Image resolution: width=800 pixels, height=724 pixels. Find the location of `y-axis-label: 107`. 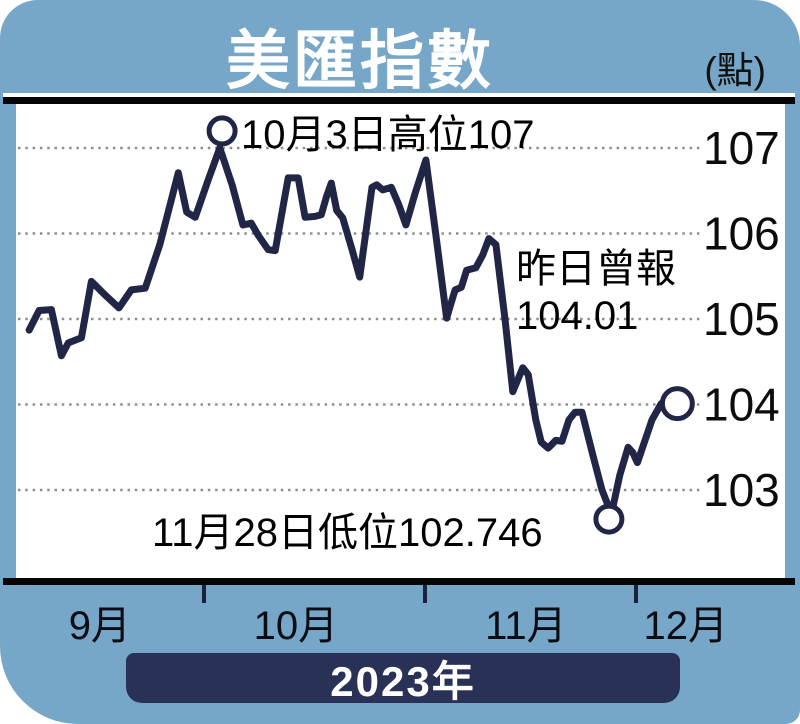

y-axis-label: 107 is located at coordinates (741, 148).